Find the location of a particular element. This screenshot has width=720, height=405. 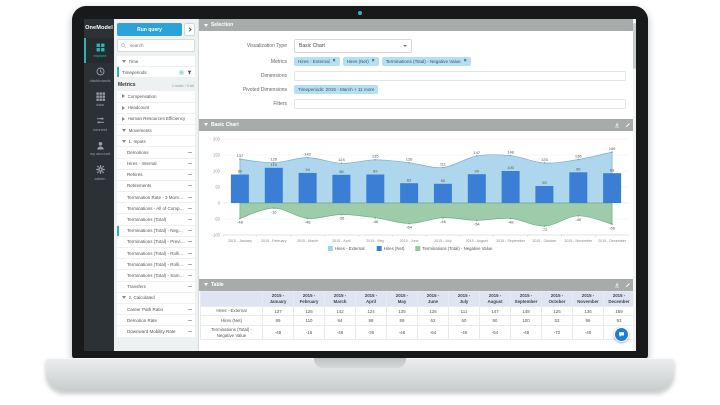

dimensions-input is located at coordinates (460, 75).